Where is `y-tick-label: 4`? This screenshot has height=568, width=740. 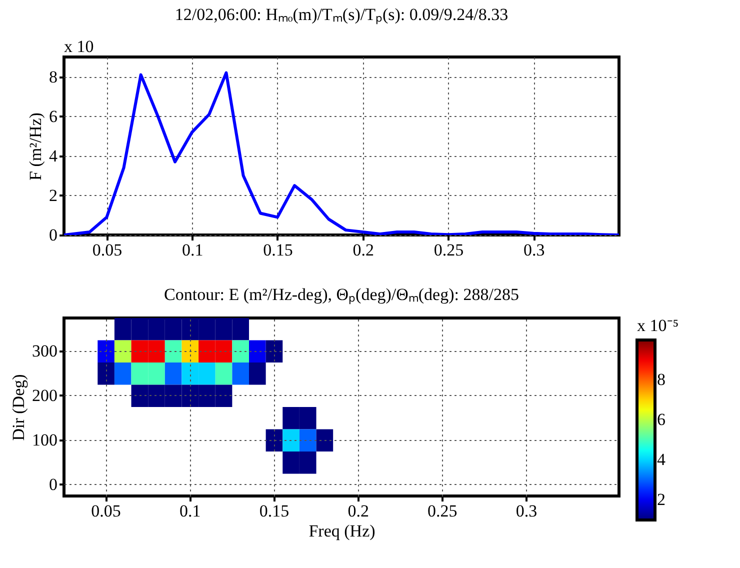 y-tick-label: 4 is located at coordinates (53, 156).